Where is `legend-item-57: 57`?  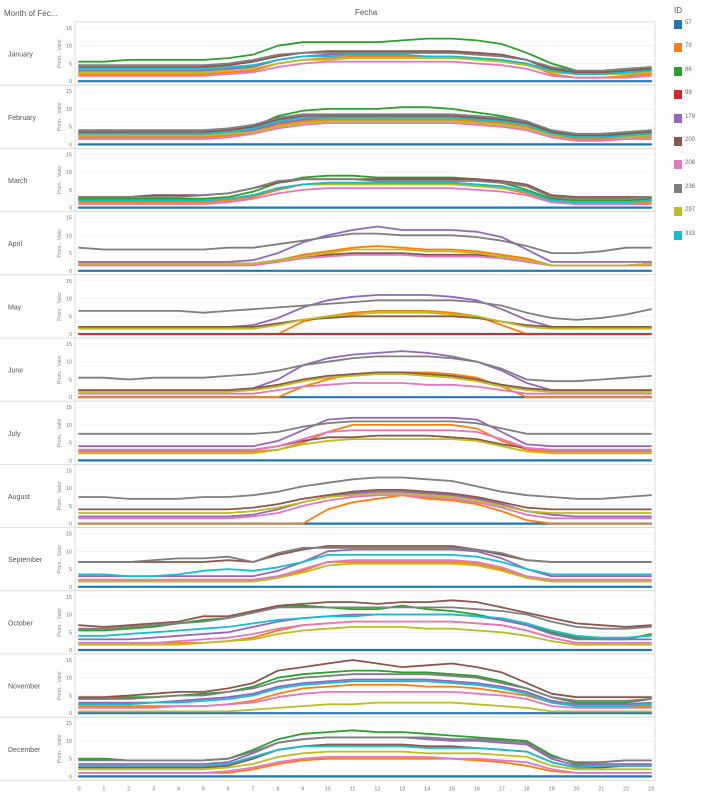
legend-item-57: 57 is located at coordinates (686, 25).